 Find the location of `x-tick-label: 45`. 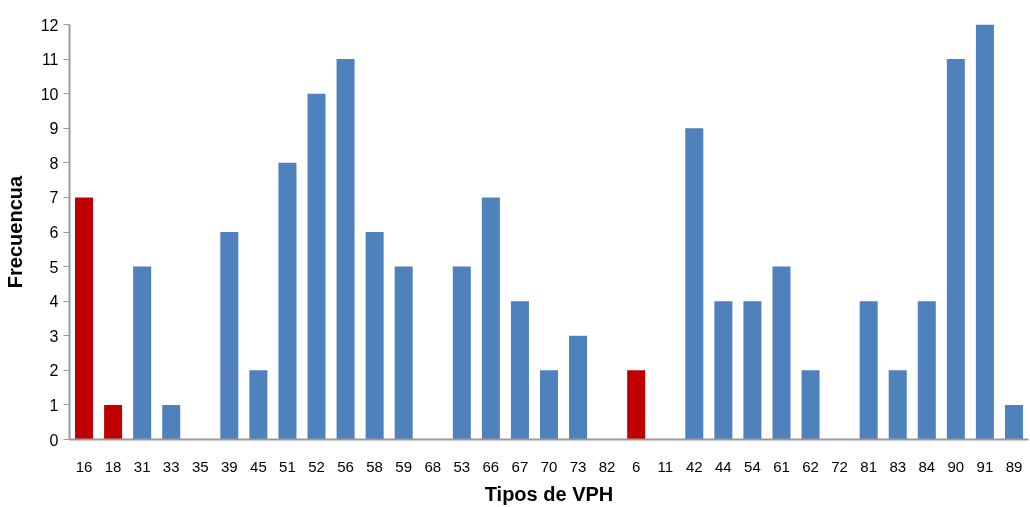

x-tick-label: 45 is located at coordinates (258, 466).